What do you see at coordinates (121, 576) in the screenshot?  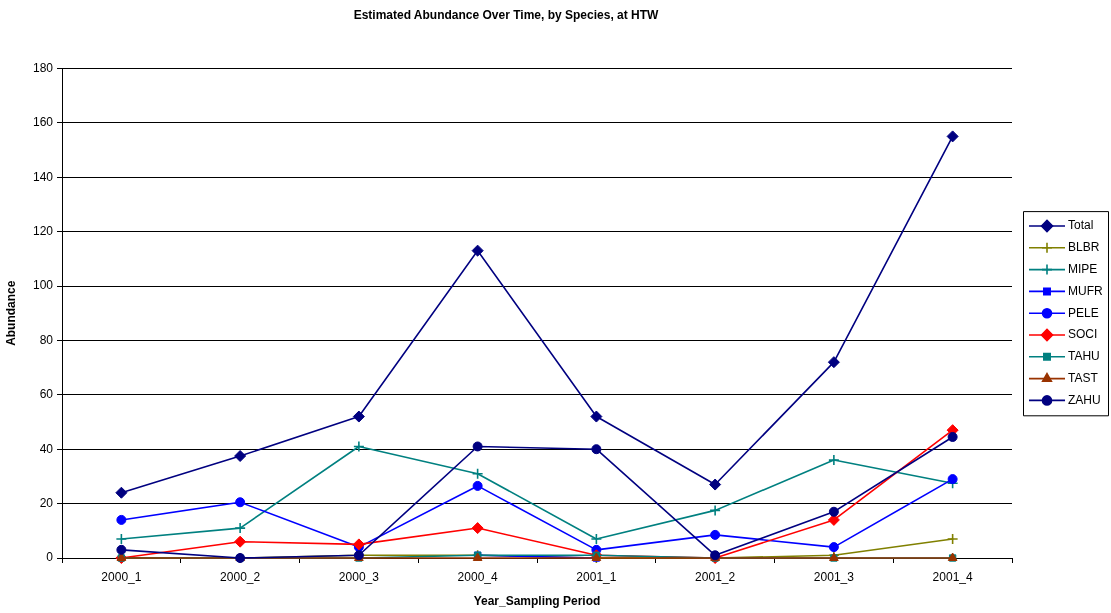 I see `x-tick-label: 2000_1` at bounding box center [121, 576].